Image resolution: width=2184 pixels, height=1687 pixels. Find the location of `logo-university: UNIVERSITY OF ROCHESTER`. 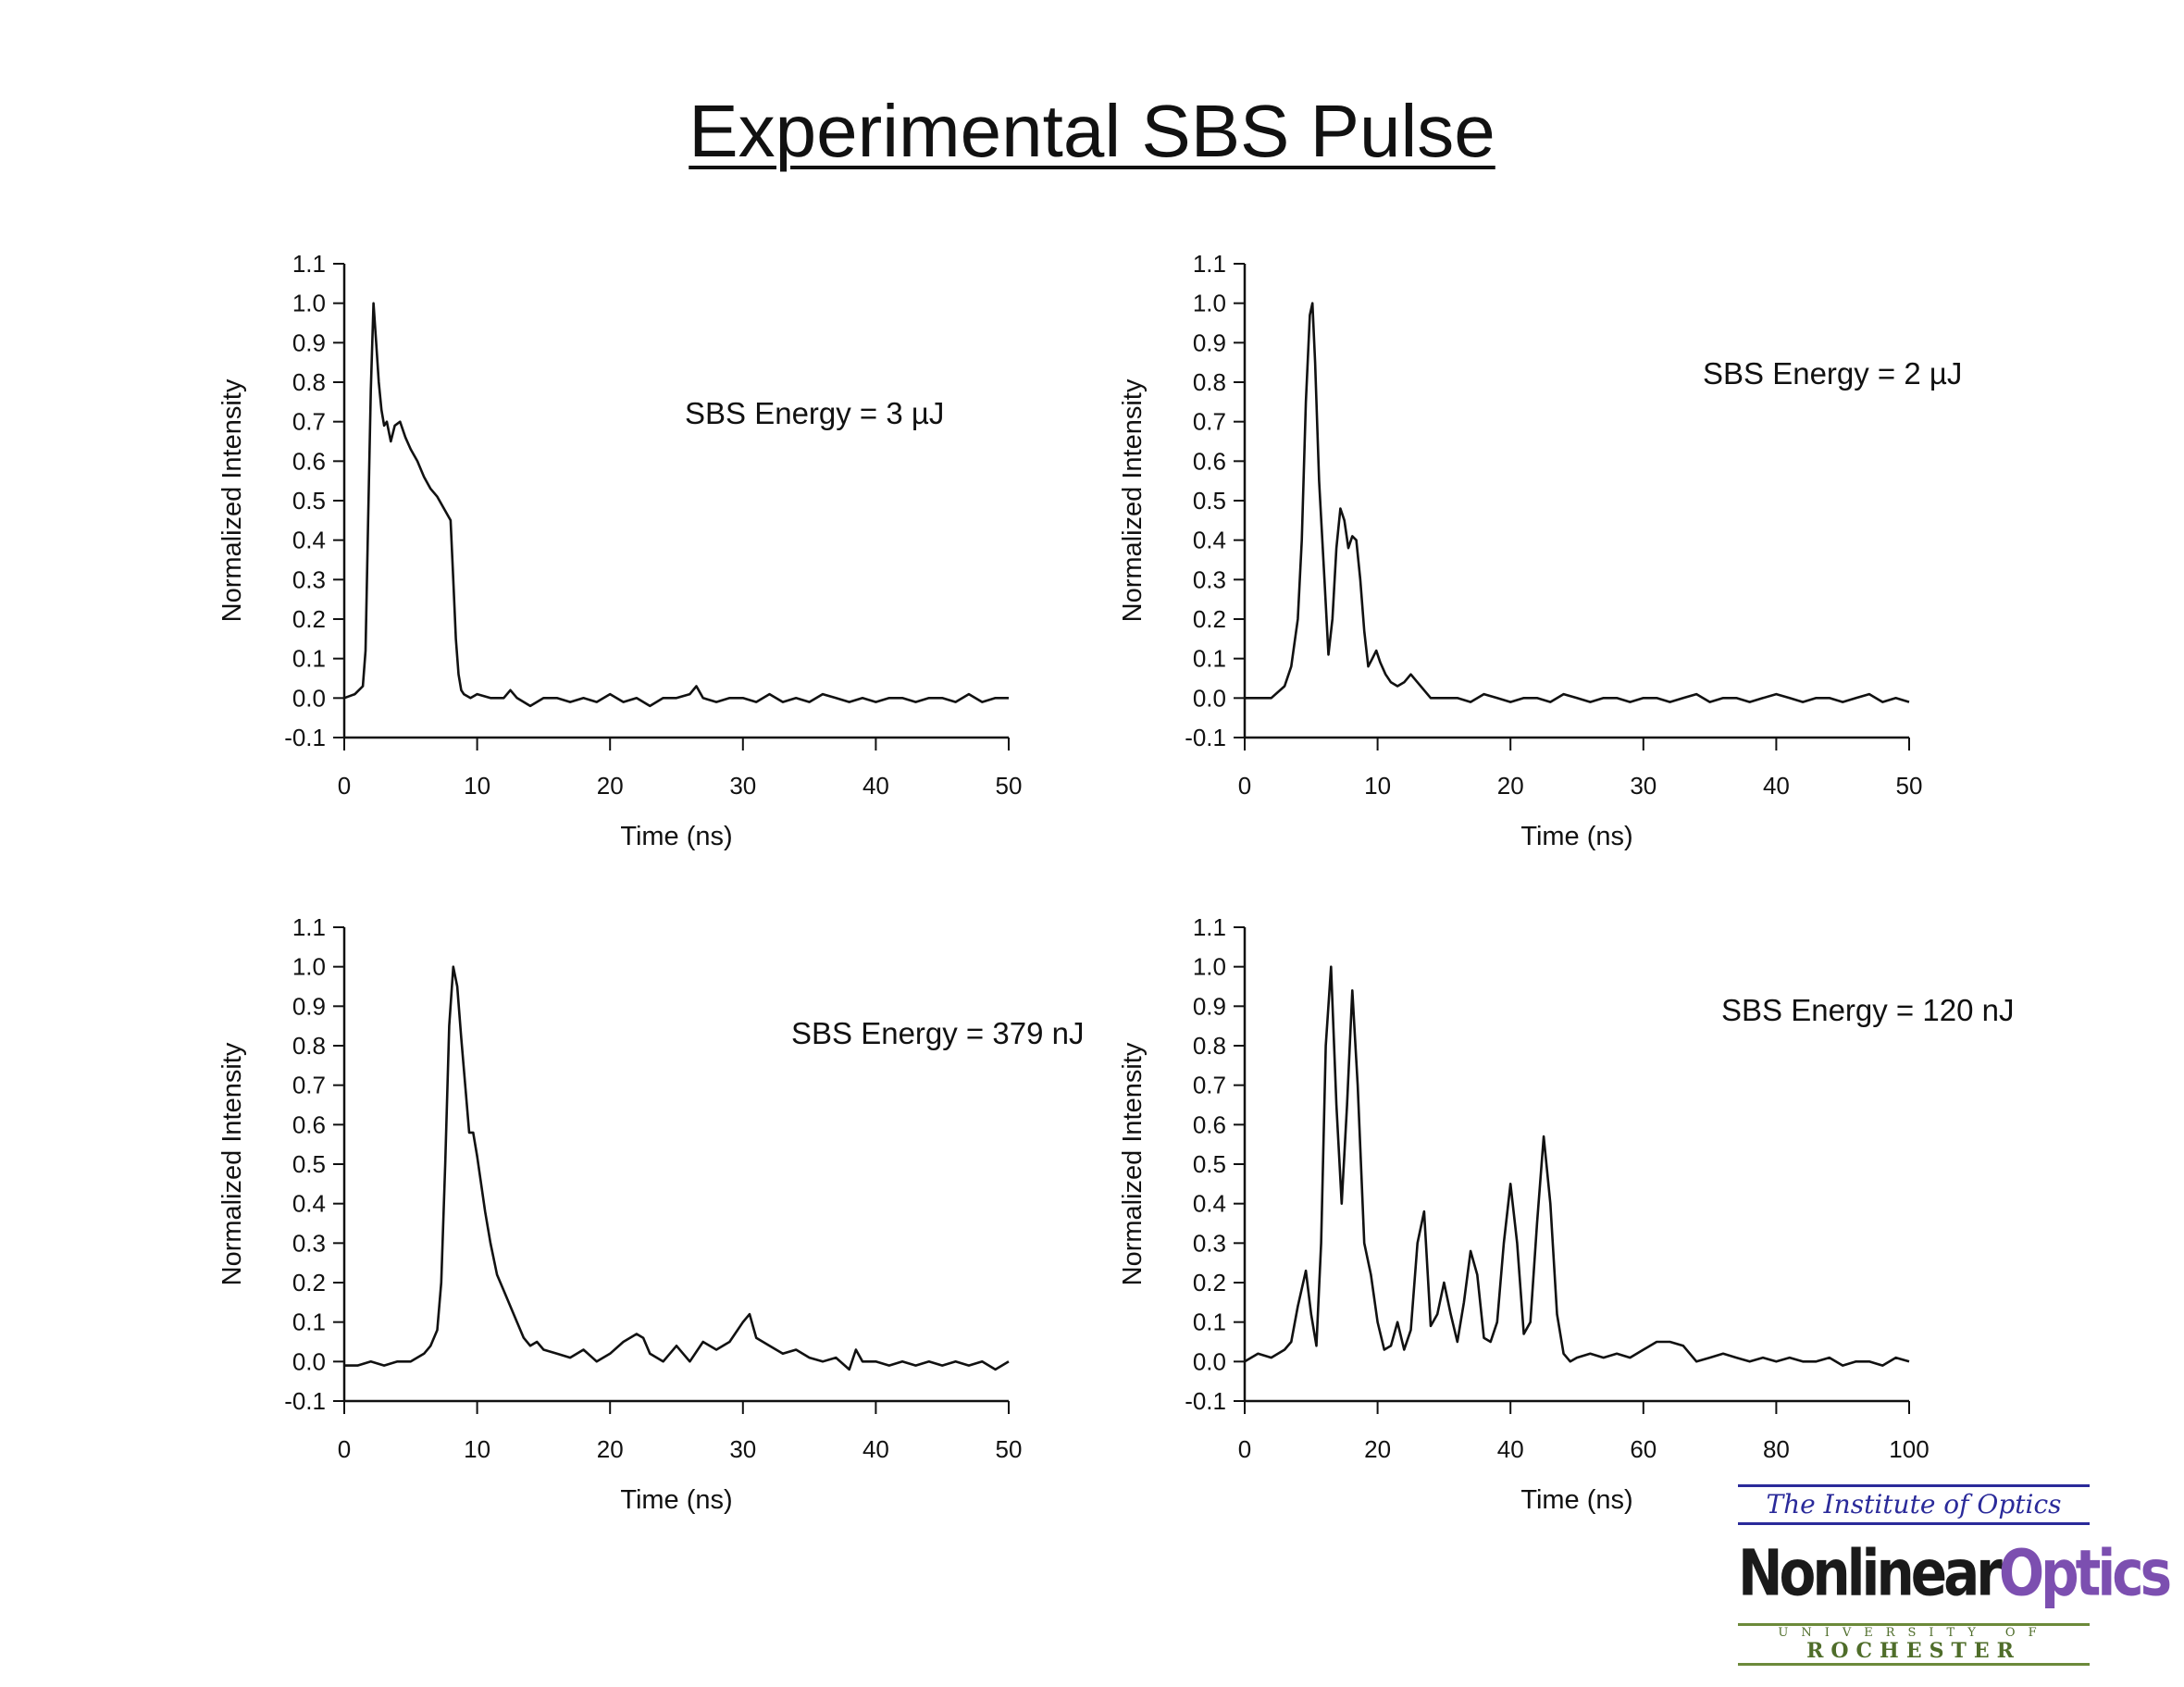

logo-university: UNIVERSITY OF ROCHESTER is located at coordinates (1914, 1644).